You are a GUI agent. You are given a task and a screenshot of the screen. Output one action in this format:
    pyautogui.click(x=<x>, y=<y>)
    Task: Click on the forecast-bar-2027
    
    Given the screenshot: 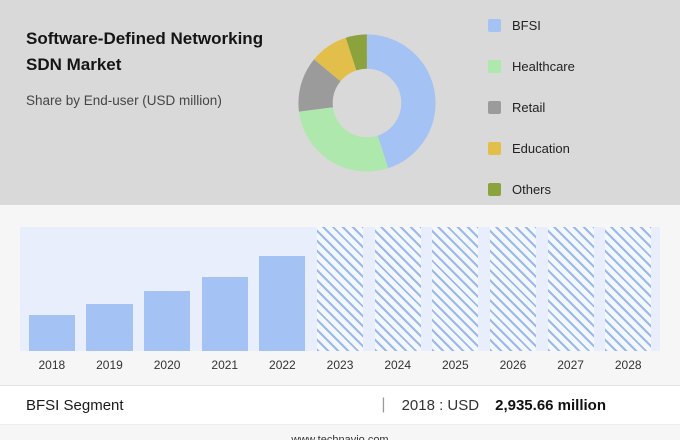 What is the action you would take?
    pyautogui.click(x=570, y=289)
    